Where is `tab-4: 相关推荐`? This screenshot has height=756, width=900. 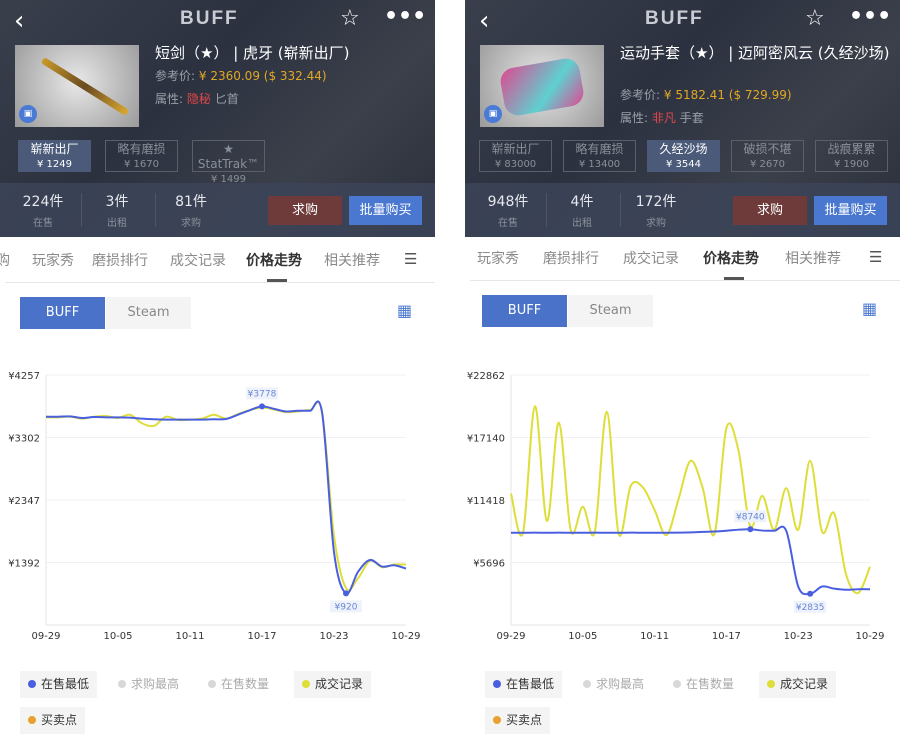 tab-4: 相关推荐 is located at coordinates (813, 259).